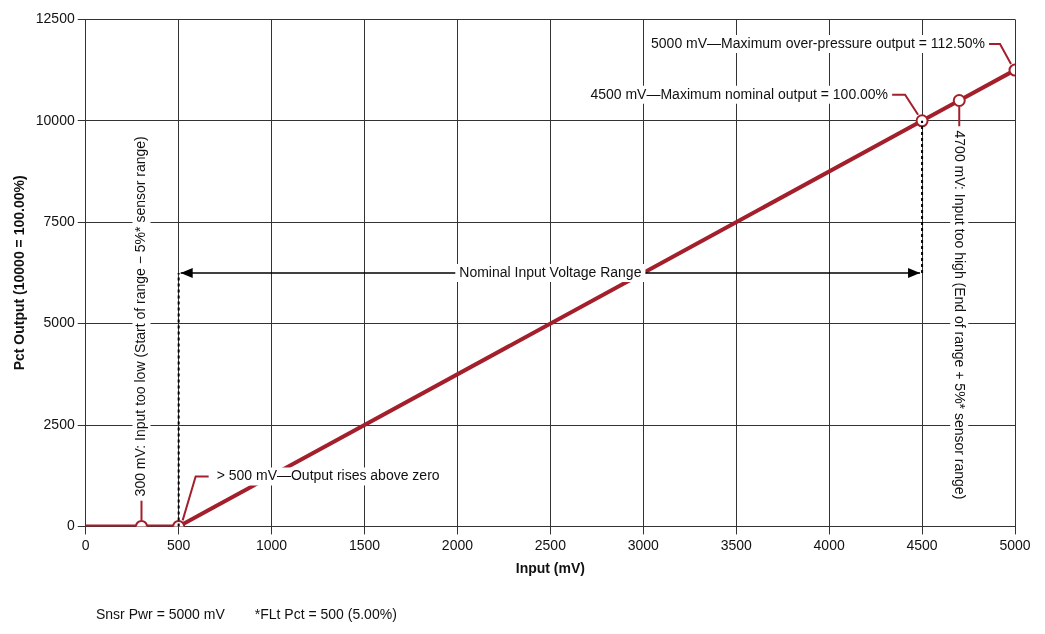 Image resolution: width=1045 pixels, height=634 pixels. What do you see at coordinates (739, 93) in the screenshot?
I see `annotation: 4500 mV—Maximum nominal output = 100.00%` at bounding box center [739, 93].